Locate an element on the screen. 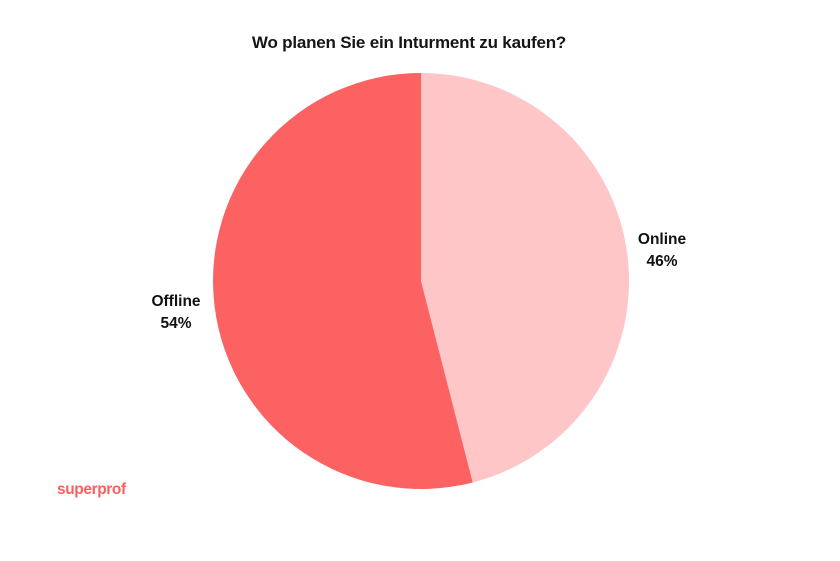  chart-title: Wo planen Sie ein Inturment zu kaufen? is located at coordinates (409, 42).